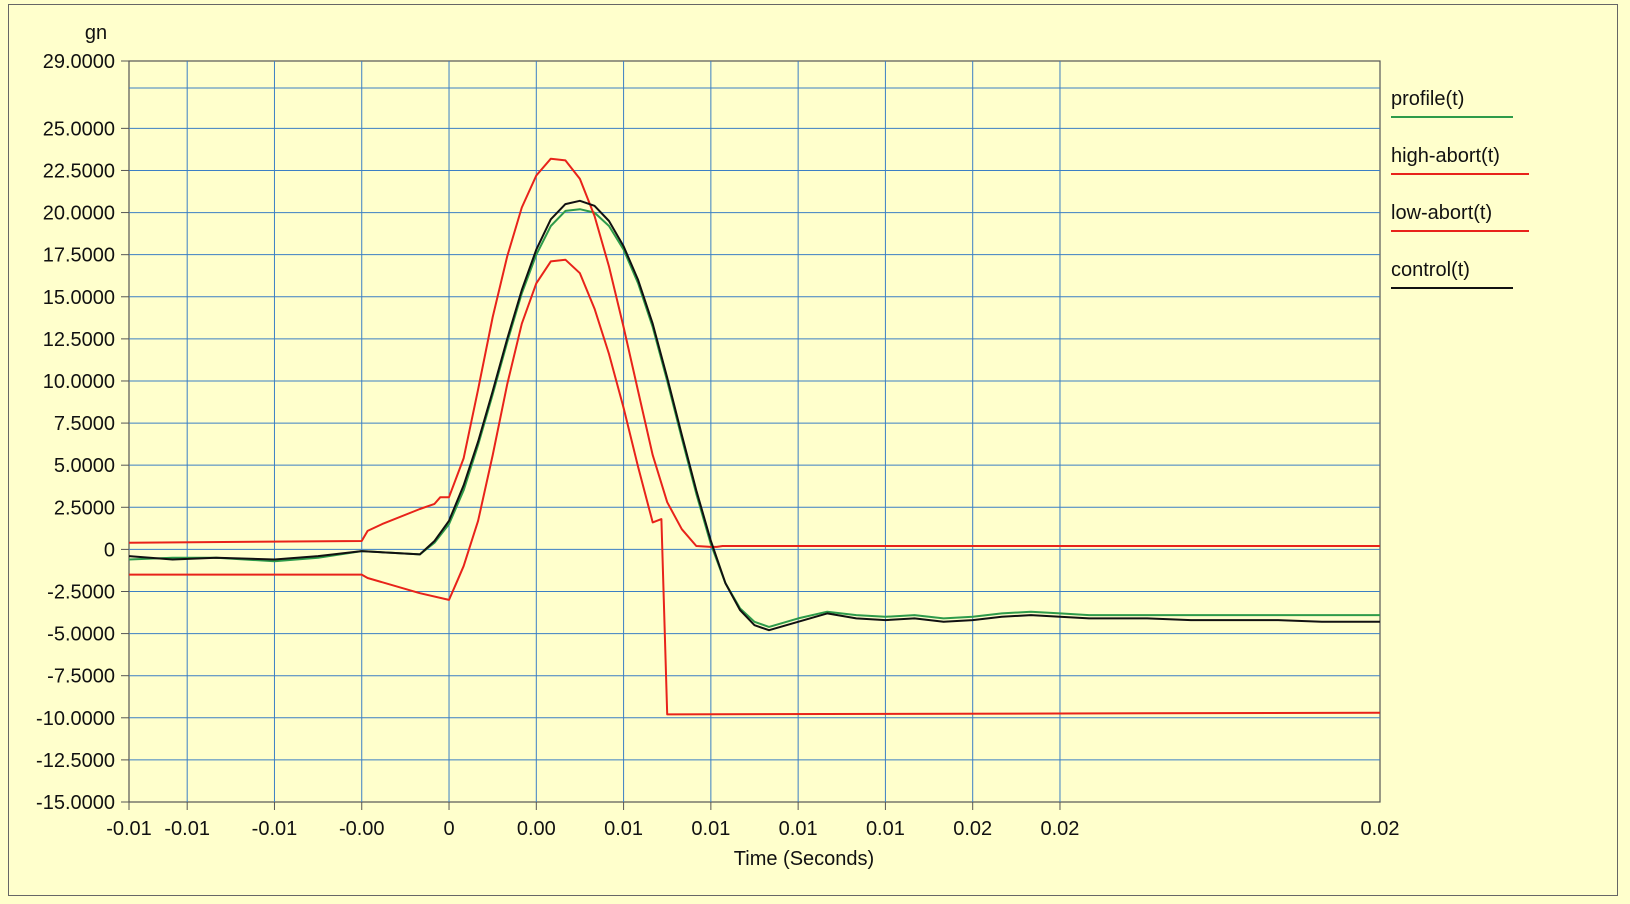 This screenshot has height=904, width=1630. What do you see at coordinates (79, 214) in the screenshot?
I see `y-tick-label: 20.0000` at bounding box center [79, 214].